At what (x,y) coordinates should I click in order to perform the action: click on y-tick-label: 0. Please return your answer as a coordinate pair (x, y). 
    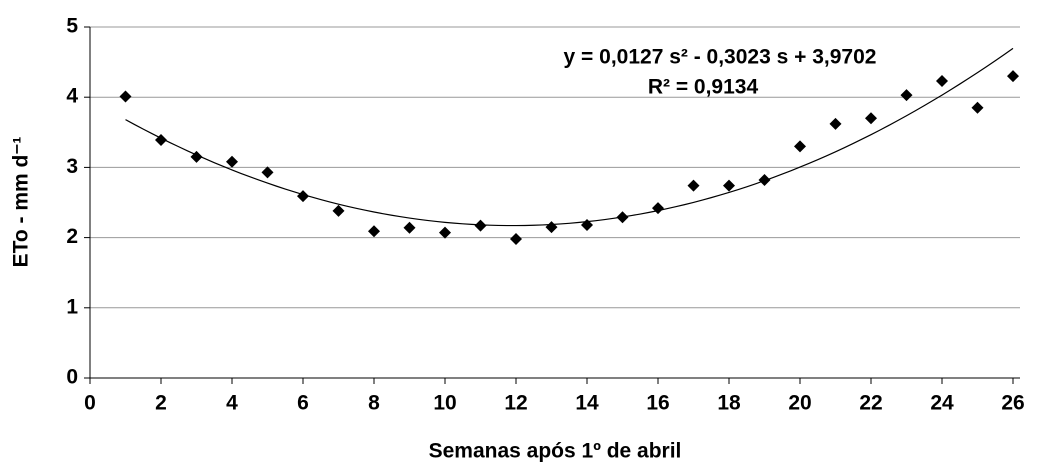
    Looking at the image, I should click on (72, 377).